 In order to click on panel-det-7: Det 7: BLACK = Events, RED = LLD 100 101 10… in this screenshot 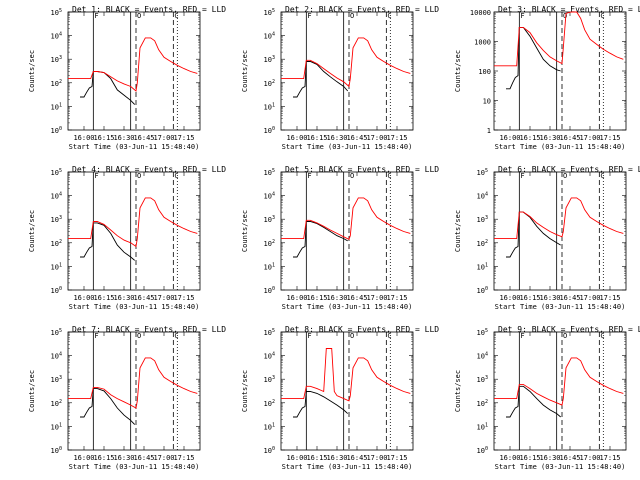, I will do `click(127, 398)`.